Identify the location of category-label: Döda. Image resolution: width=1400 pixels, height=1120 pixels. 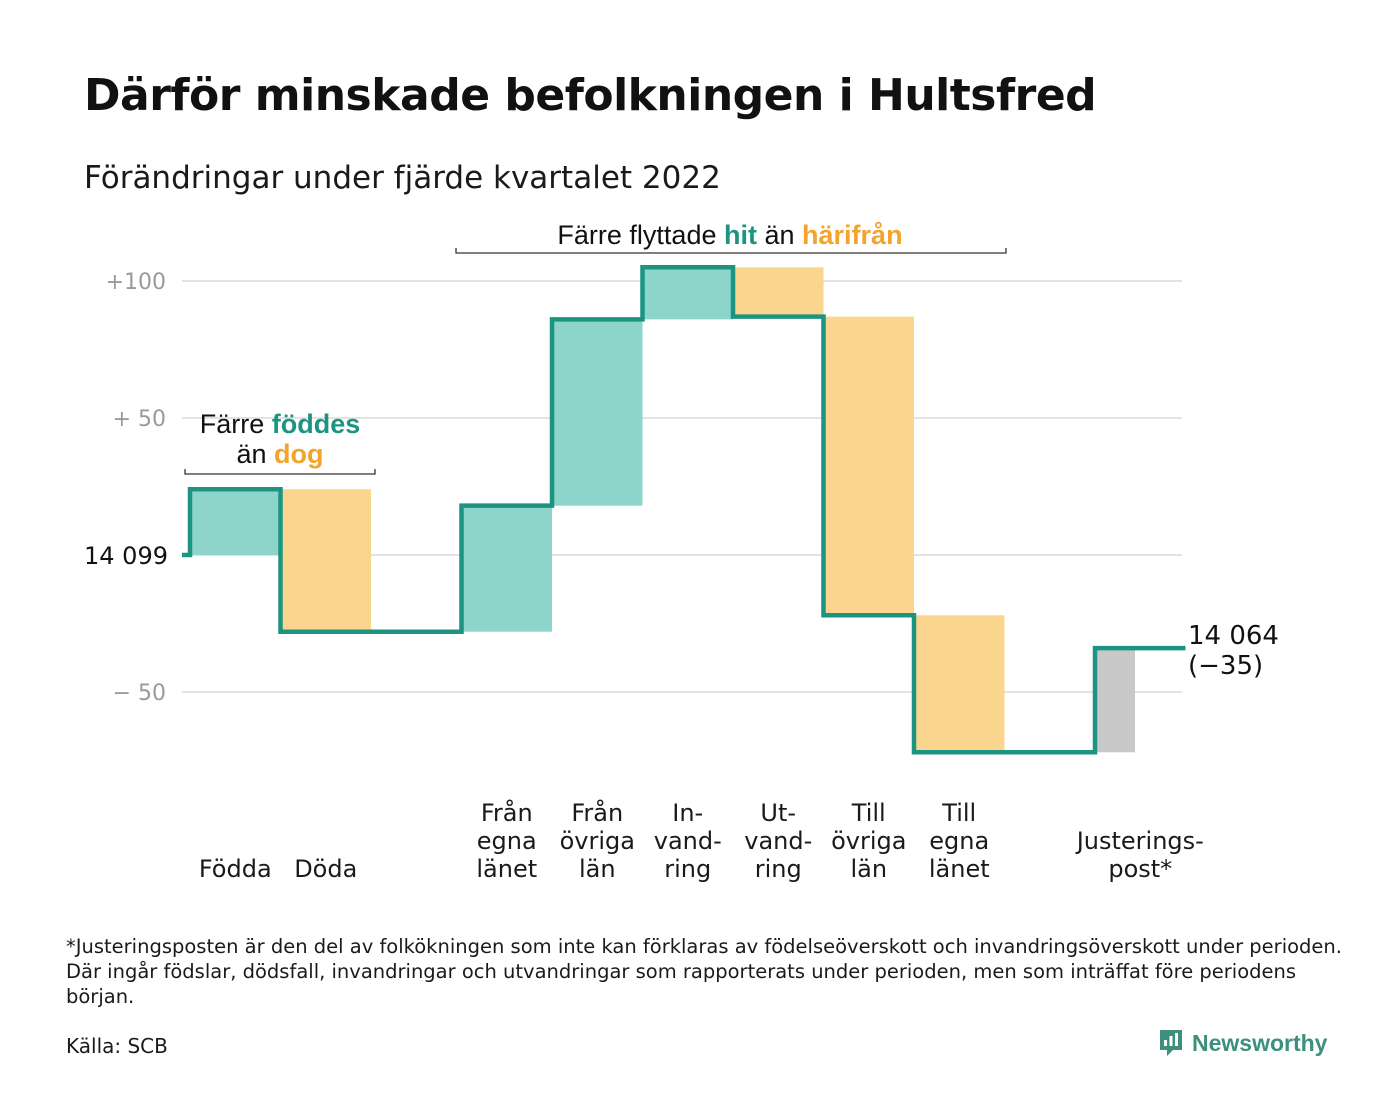
(325, 869).